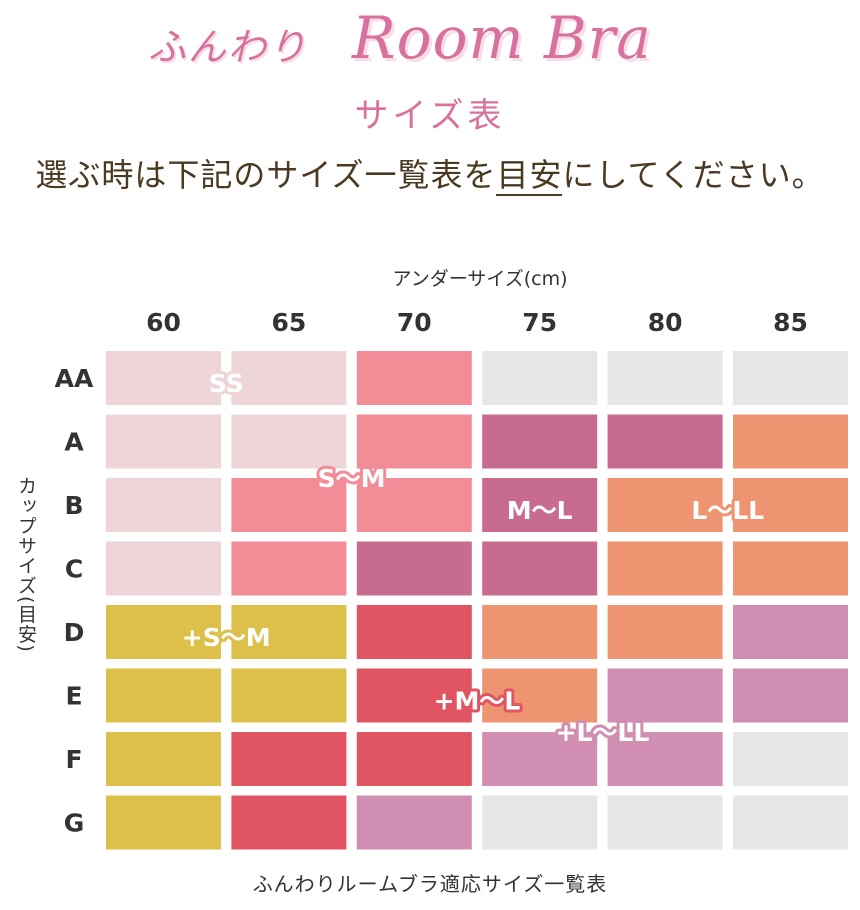 The width and height of the screenshot is (860, 910). What do you see at coordinates (727, 510) in the screenshot?
I see `size-region-label: L〜LL` at bounding box center [727, 510].